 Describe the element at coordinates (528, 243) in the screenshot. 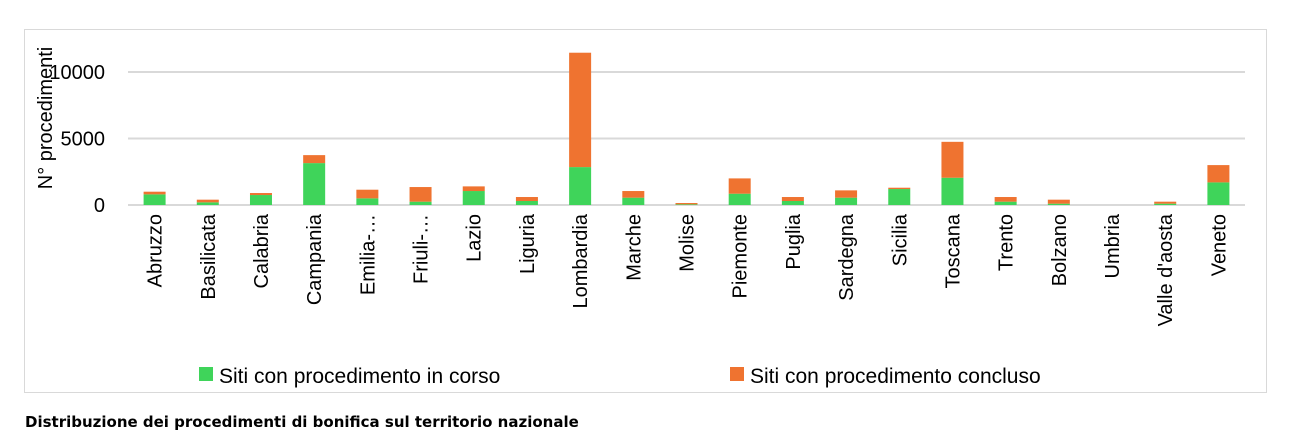

I see `category-label: Liguria` at that location.